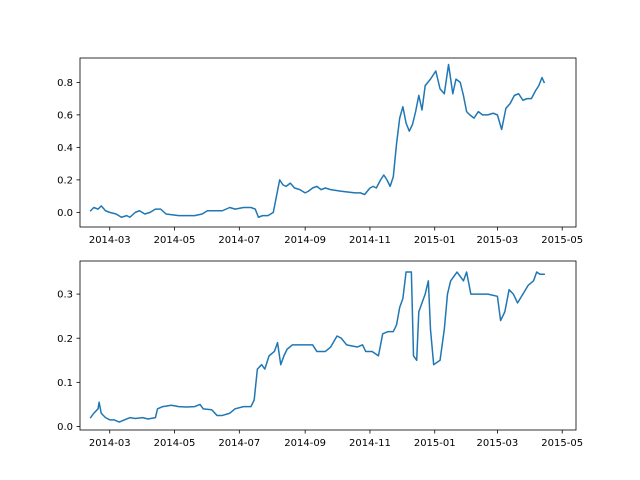 This screenshot has height=480, width=640. I want to click on y-tick-label: 0.6, so click(65, 115).